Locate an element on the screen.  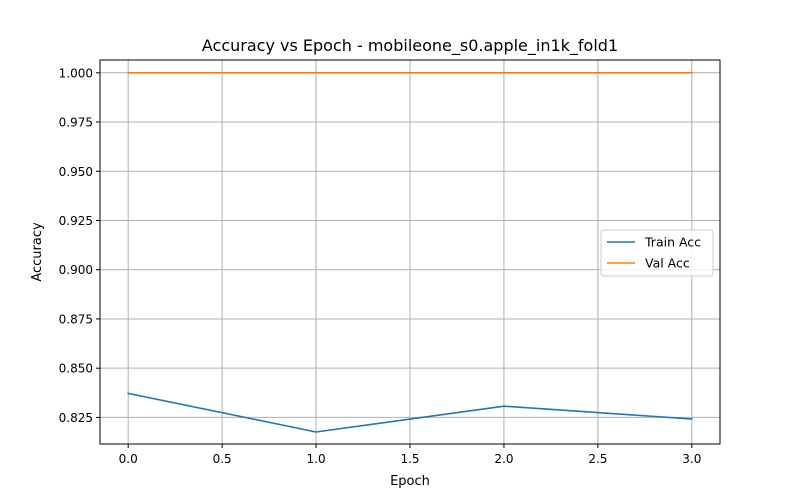
x-tick-label: 0.0 is located at coordinates (128, 459).